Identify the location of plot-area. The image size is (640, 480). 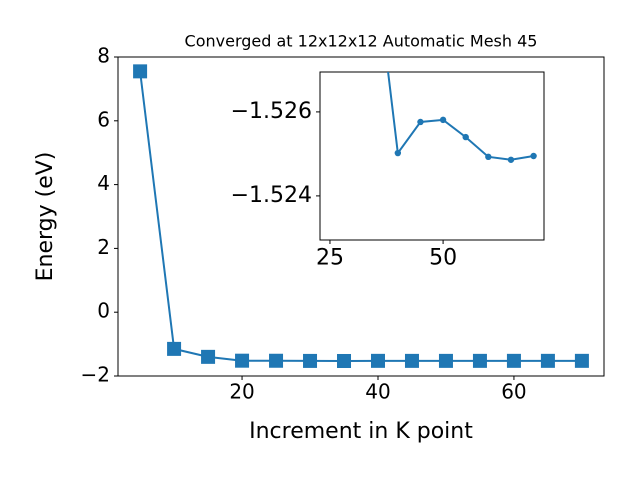
(432, 156).